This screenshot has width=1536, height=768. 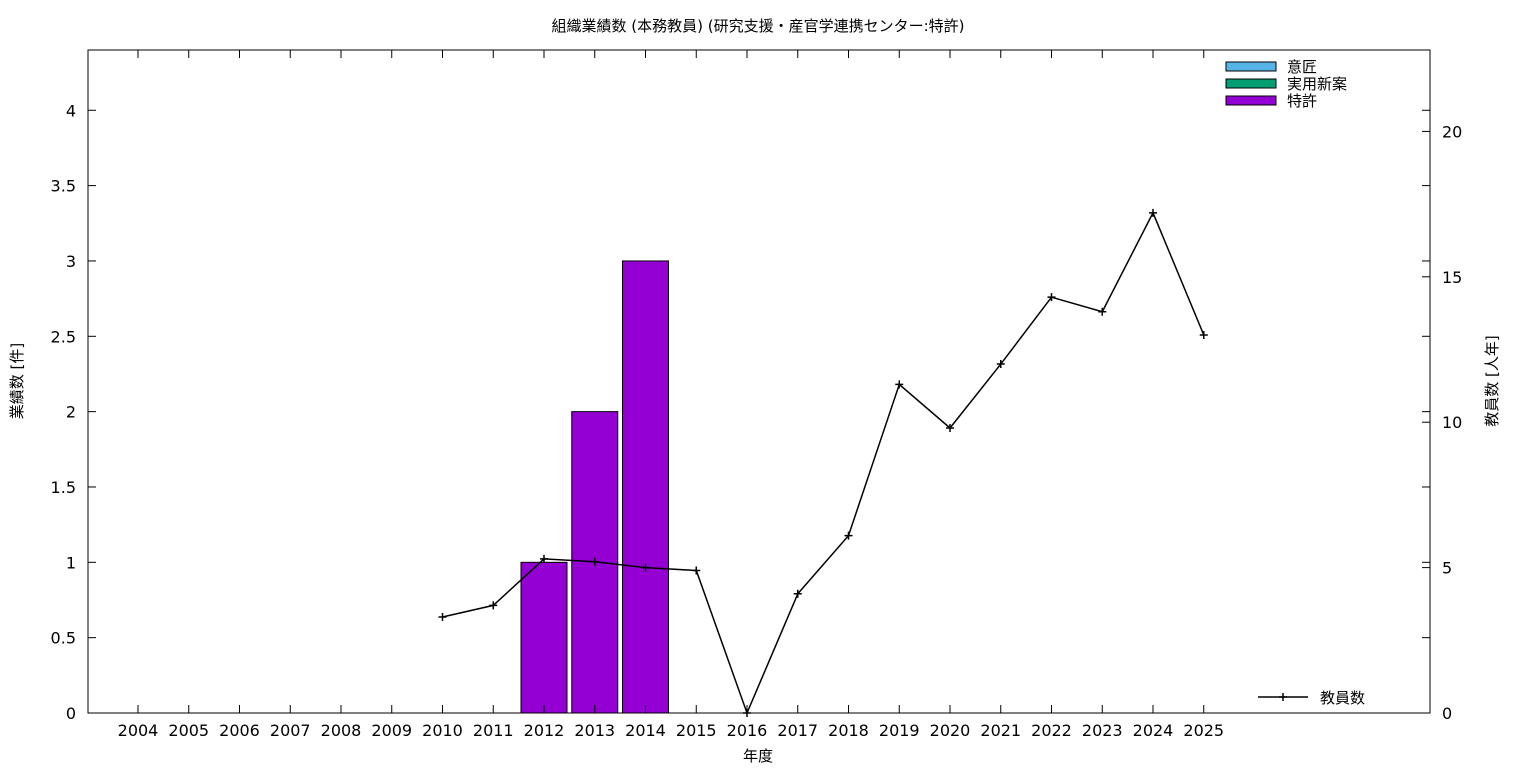 What do you see at coordinates (63, 336) in the screenshot?
I see `y-tick-label: 2.5` at bounding box center [63, 336].